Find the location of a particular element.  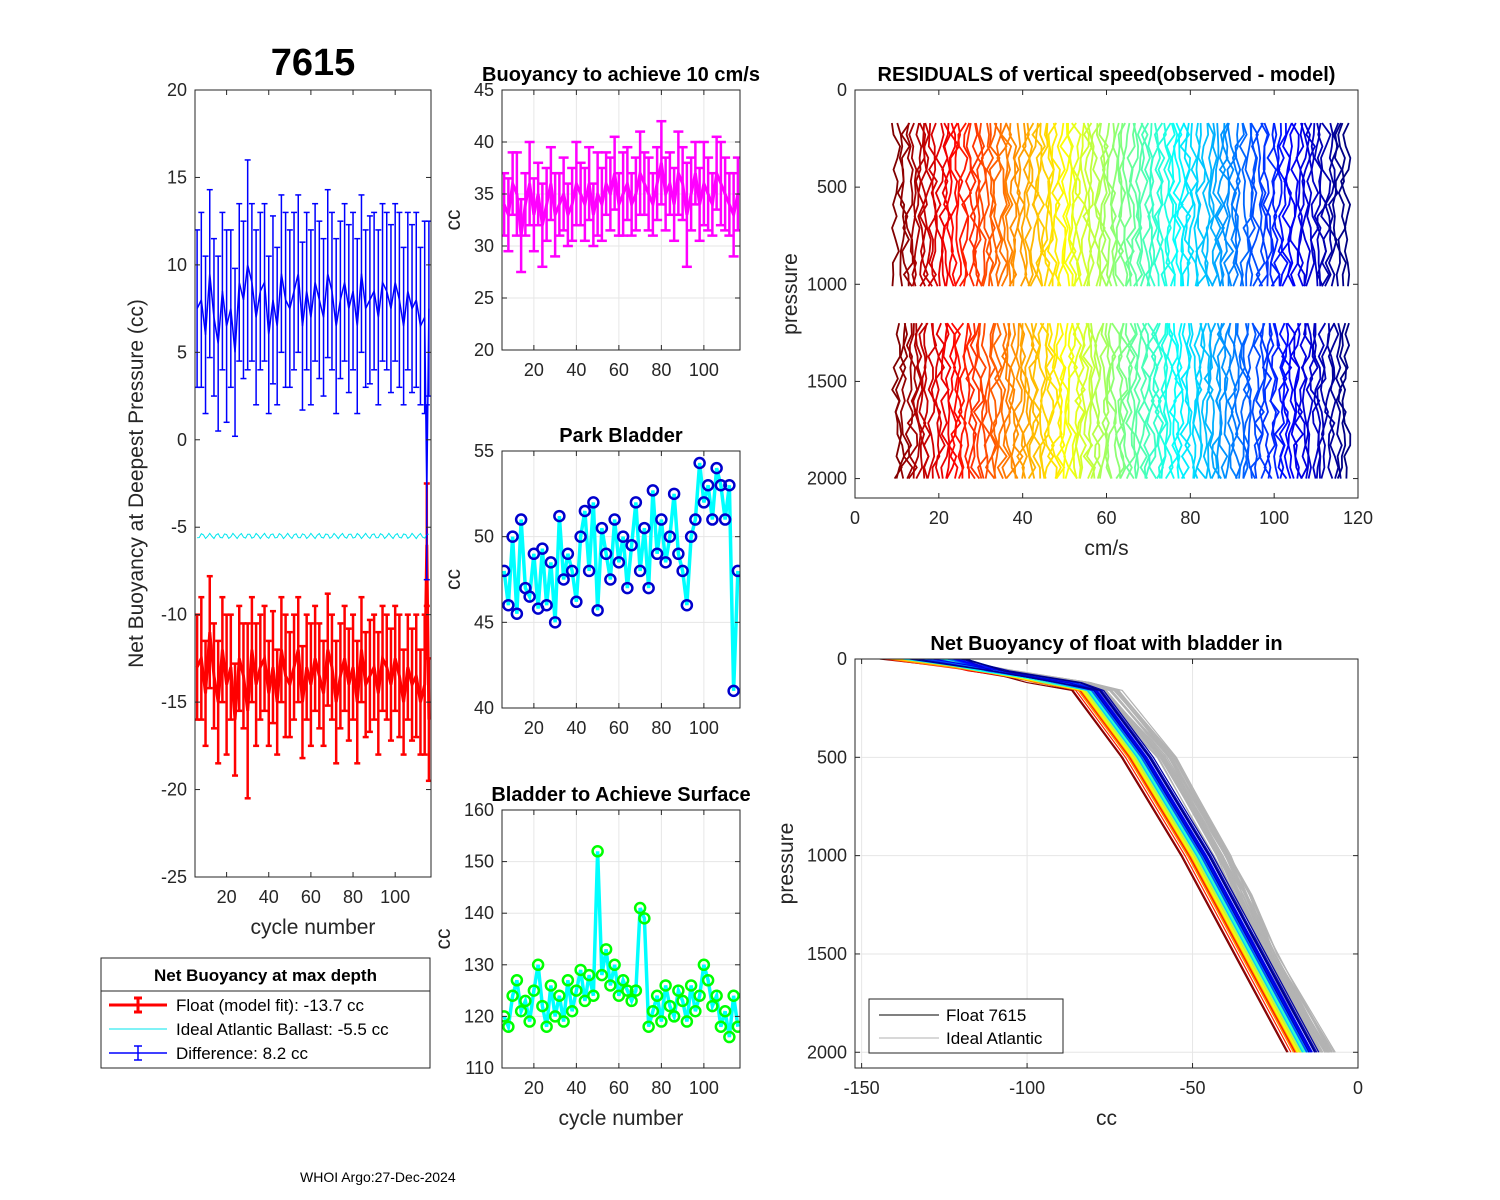

axes-box-net_buoyancy is located at coordinates (313, 483).